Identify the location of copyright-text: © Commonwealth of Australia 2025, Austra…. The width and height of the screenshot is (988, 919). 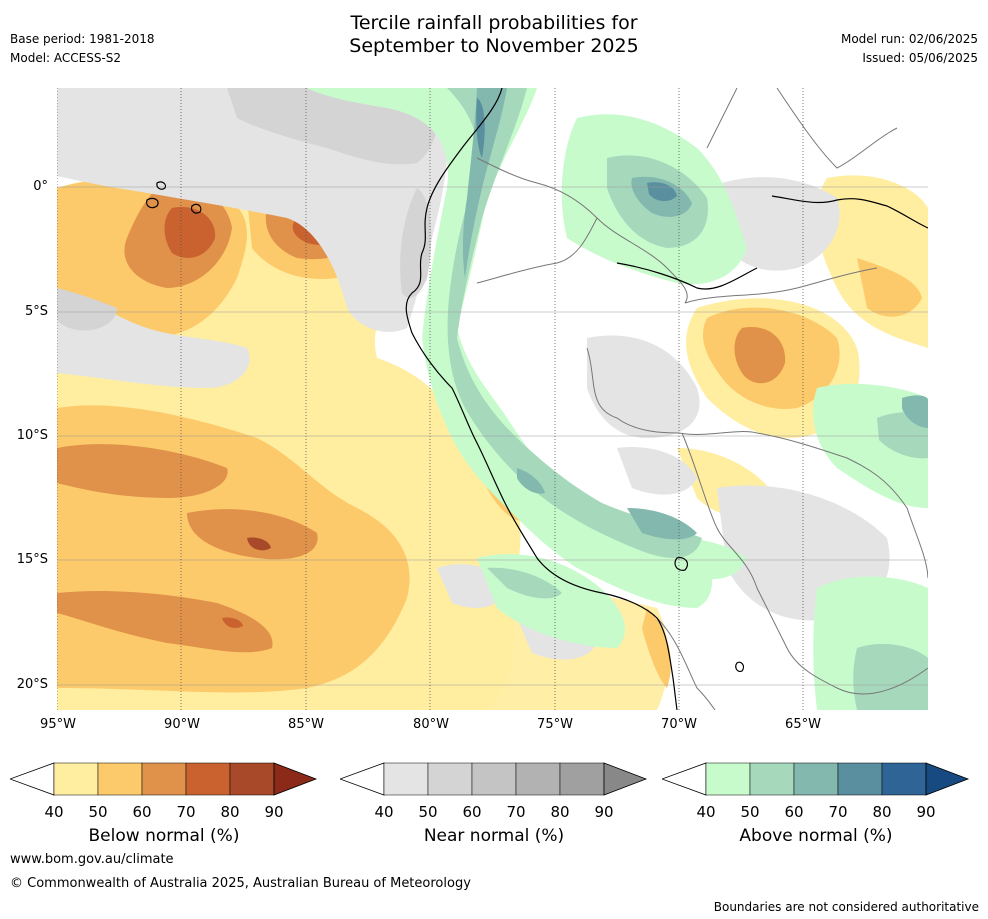
(240, 883).